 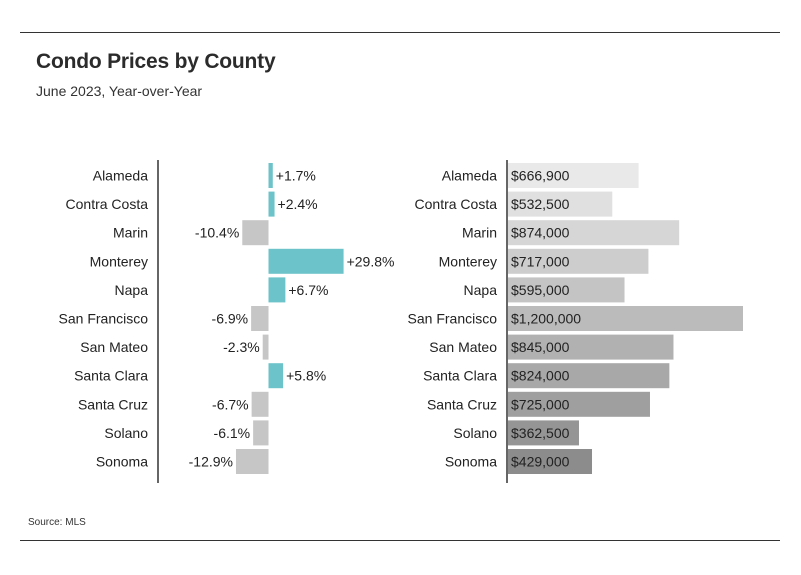 What do you see at coordinates (119, 261) in the screenshot?
I see `change-category-label: Monterey` at bounding box center [119, 261].